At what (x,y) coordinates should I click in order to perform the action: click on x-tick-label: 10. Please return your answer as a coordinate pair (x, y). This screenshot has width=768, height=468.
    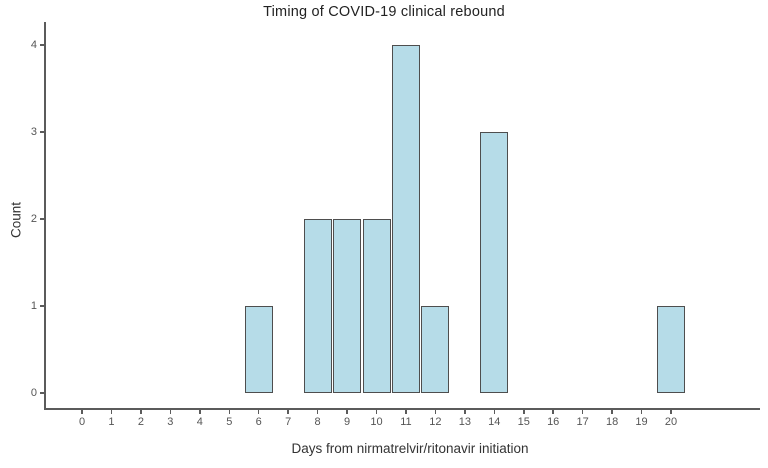
    Looking at the image, I should click on (376, 422).